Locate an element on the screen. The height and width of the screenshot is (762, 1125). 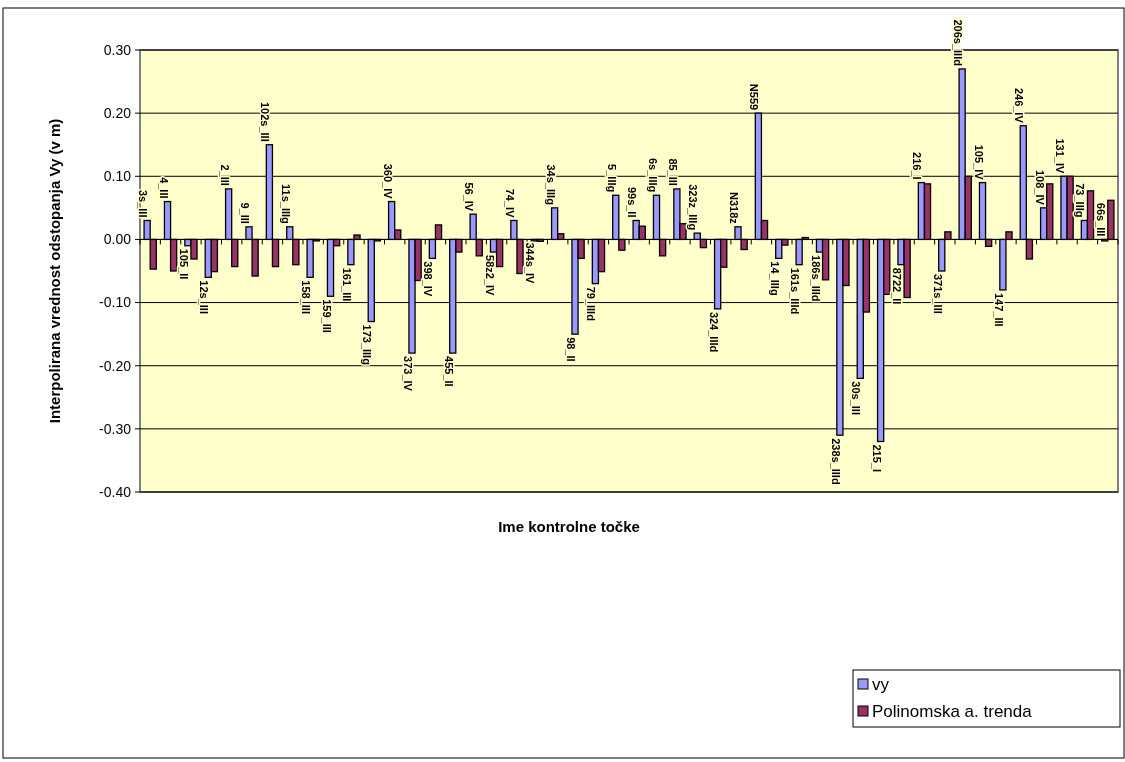
x-tick-label: 105_II is located at coordinates (183, 264).